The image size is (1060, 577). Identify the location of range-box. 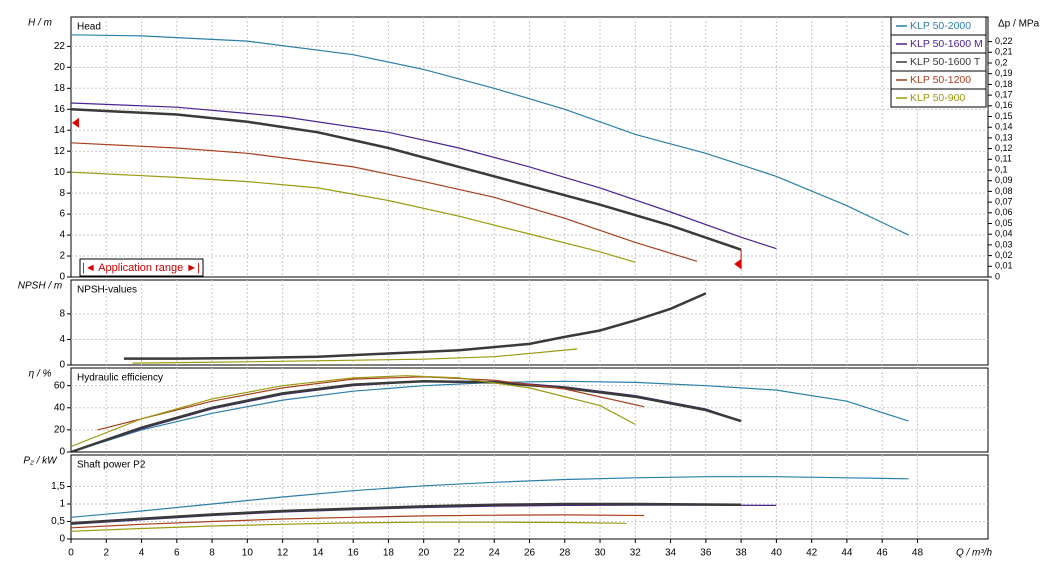
(141, 267).